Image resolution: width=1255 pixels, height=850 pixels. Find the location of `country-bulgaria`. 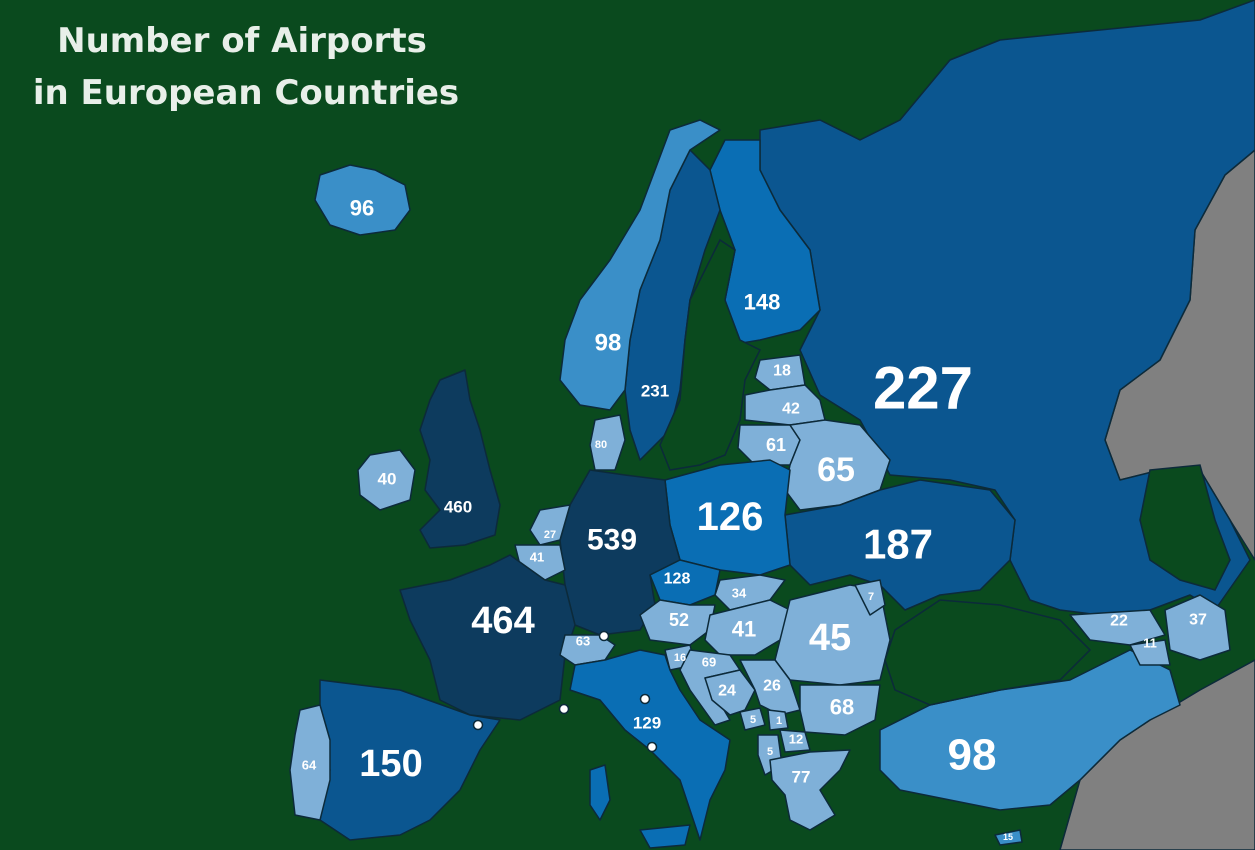

country-bulgaria is located at coordinates (840, 710).